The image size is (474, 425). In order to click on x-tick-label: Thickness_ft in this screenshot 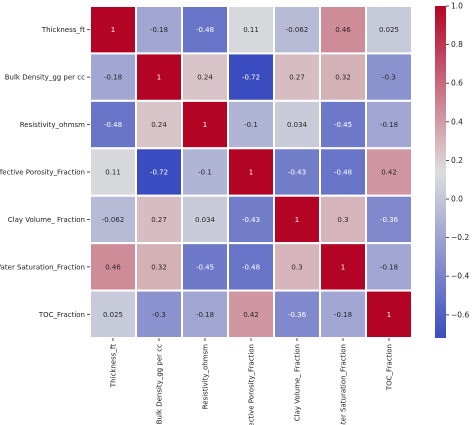, I will do `click(114, 366)`.